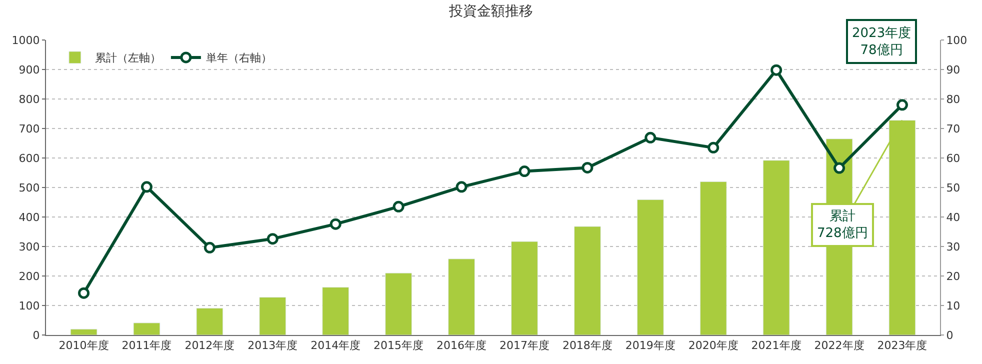 Image resolution: width=982 pixels, height=364 pixels. Describe the element at coordinates (953, 187) in the screenshot. I see `y2-tick-label: 50` at that location.